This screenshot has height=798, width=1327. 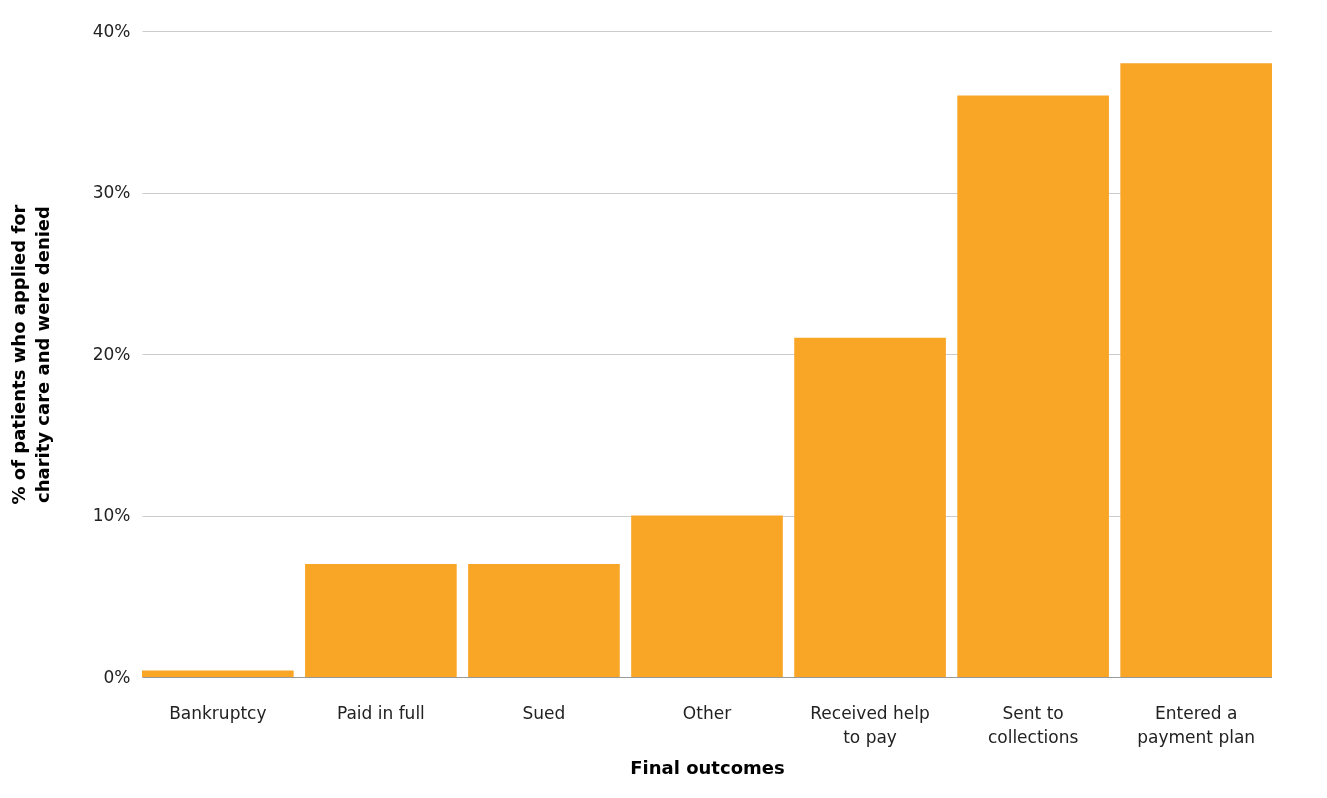 What do you see at coordinates (111, 353) in the screenshot?
I see `y-tick-label: 20%` at bounding box center [111, 353].